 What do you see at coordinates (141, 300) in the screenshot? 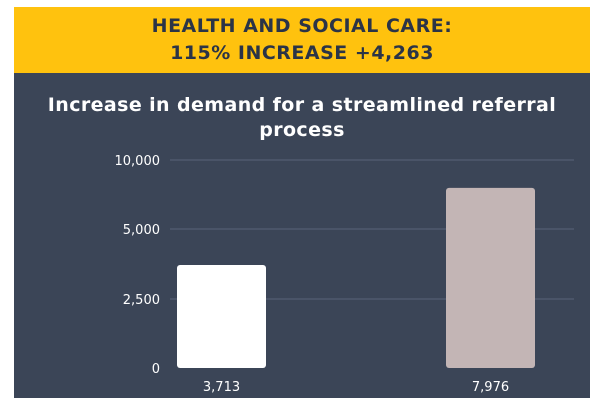
I see `y-tick-label: 2,500` at bounding box center [141, 300].